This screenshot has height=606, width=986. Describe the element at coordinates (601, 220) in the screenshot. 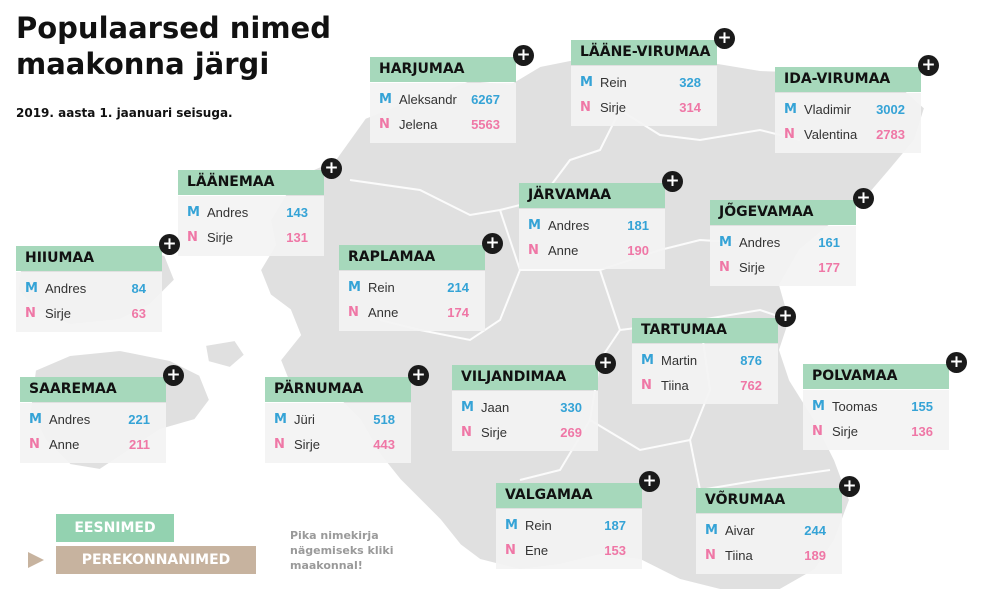

I see `county-card-jarvamaa: JÄRVAMAA + M Andres 181 N Anne 190` at that location.